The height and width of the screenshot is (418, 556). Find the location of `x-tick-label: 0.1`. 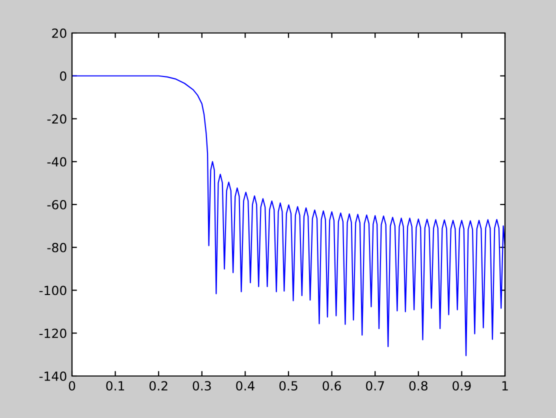

x-tick-label: 0.1 is located at coordinates (115, 386).